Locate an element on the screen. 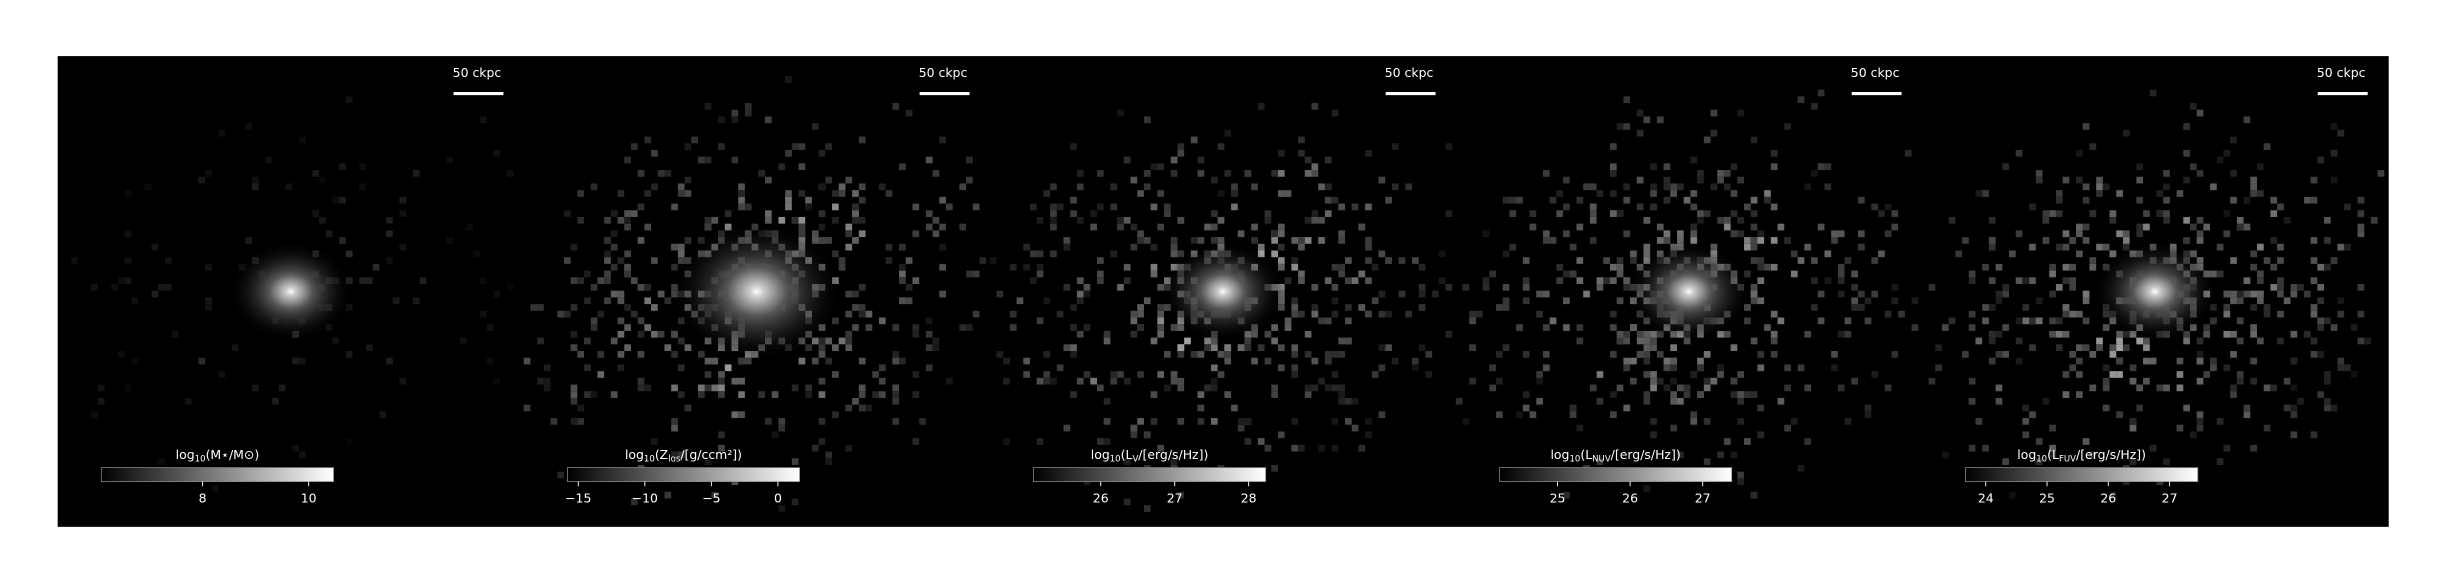 This screenshot has height=584, width=2444. label-part: (L is located at coordinates (1127, 454).